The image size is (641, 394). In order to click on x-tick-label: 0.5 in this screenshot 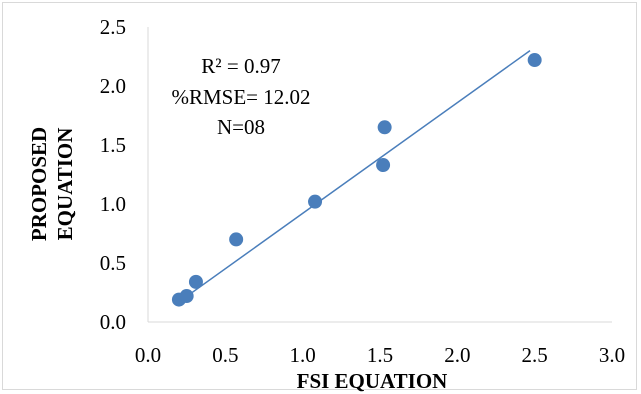, I will do `click(225, 355)`.